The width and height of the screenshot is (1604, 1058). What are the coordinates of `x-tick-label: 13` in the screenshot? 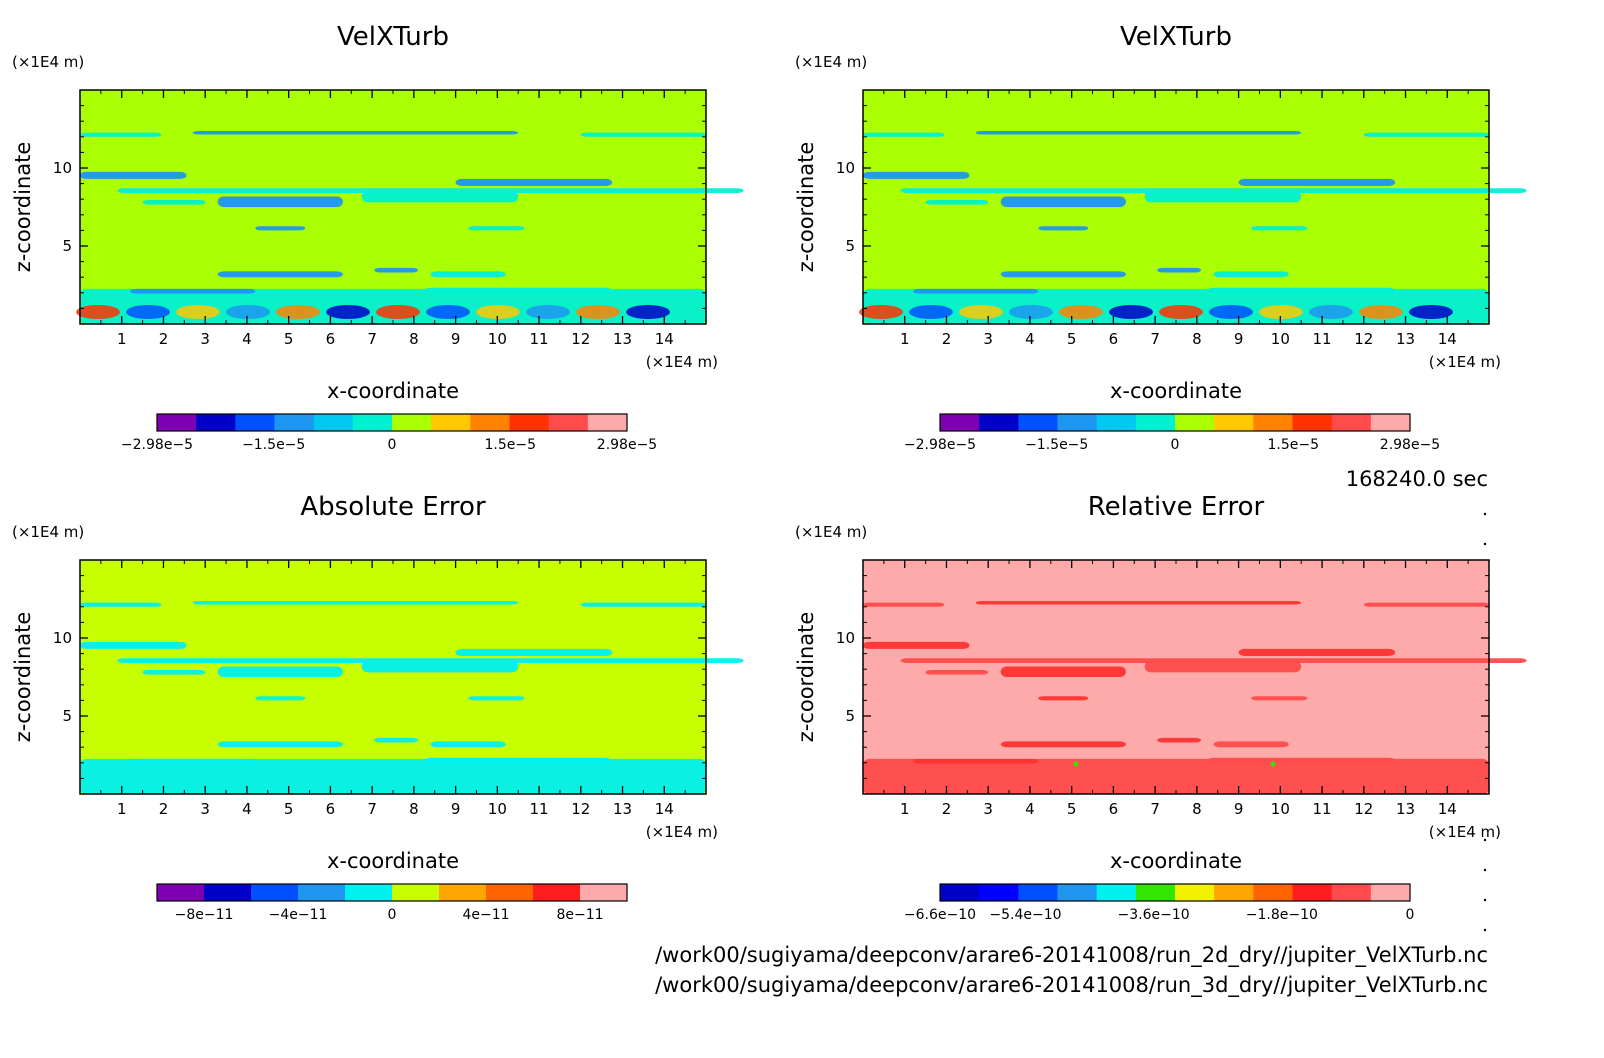 It's located at (622, 339).